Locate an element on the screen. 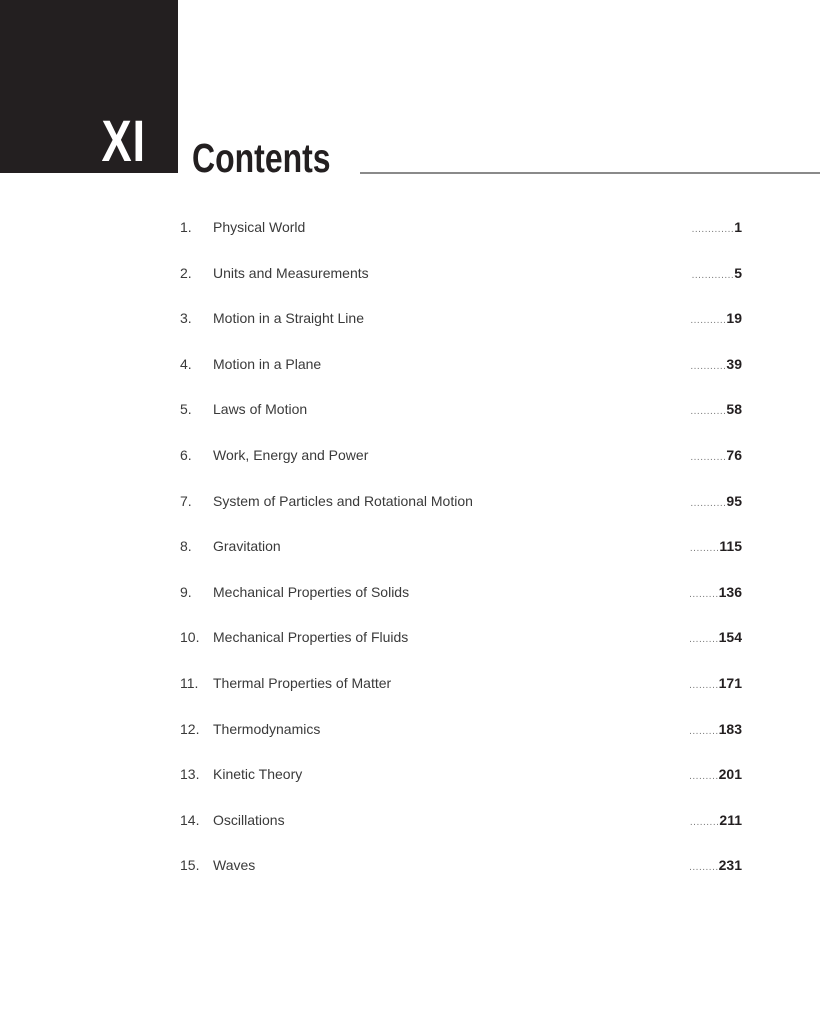 The image size is (820, 1024). page-number: 58 is located at coordinates (734, 409).